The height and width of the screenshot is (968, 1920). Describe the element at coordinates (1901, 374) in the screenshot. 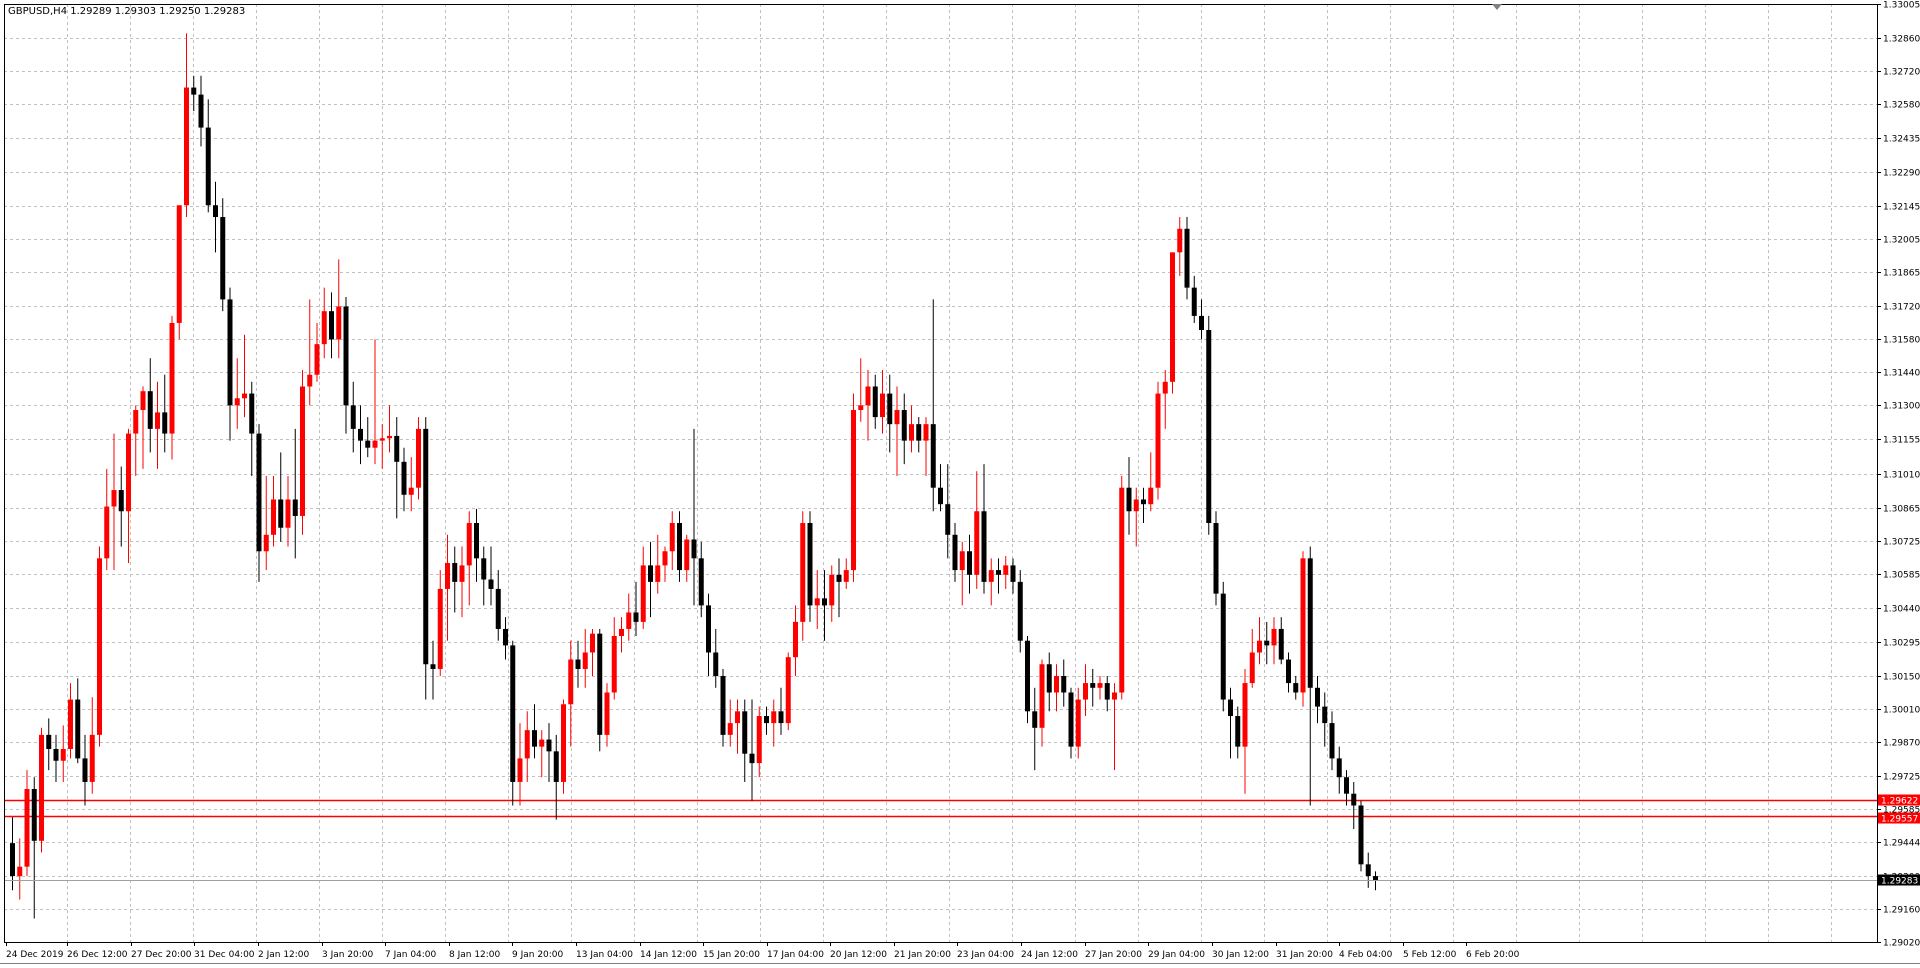

I see `y-tick-label: 1.31440` at that location.